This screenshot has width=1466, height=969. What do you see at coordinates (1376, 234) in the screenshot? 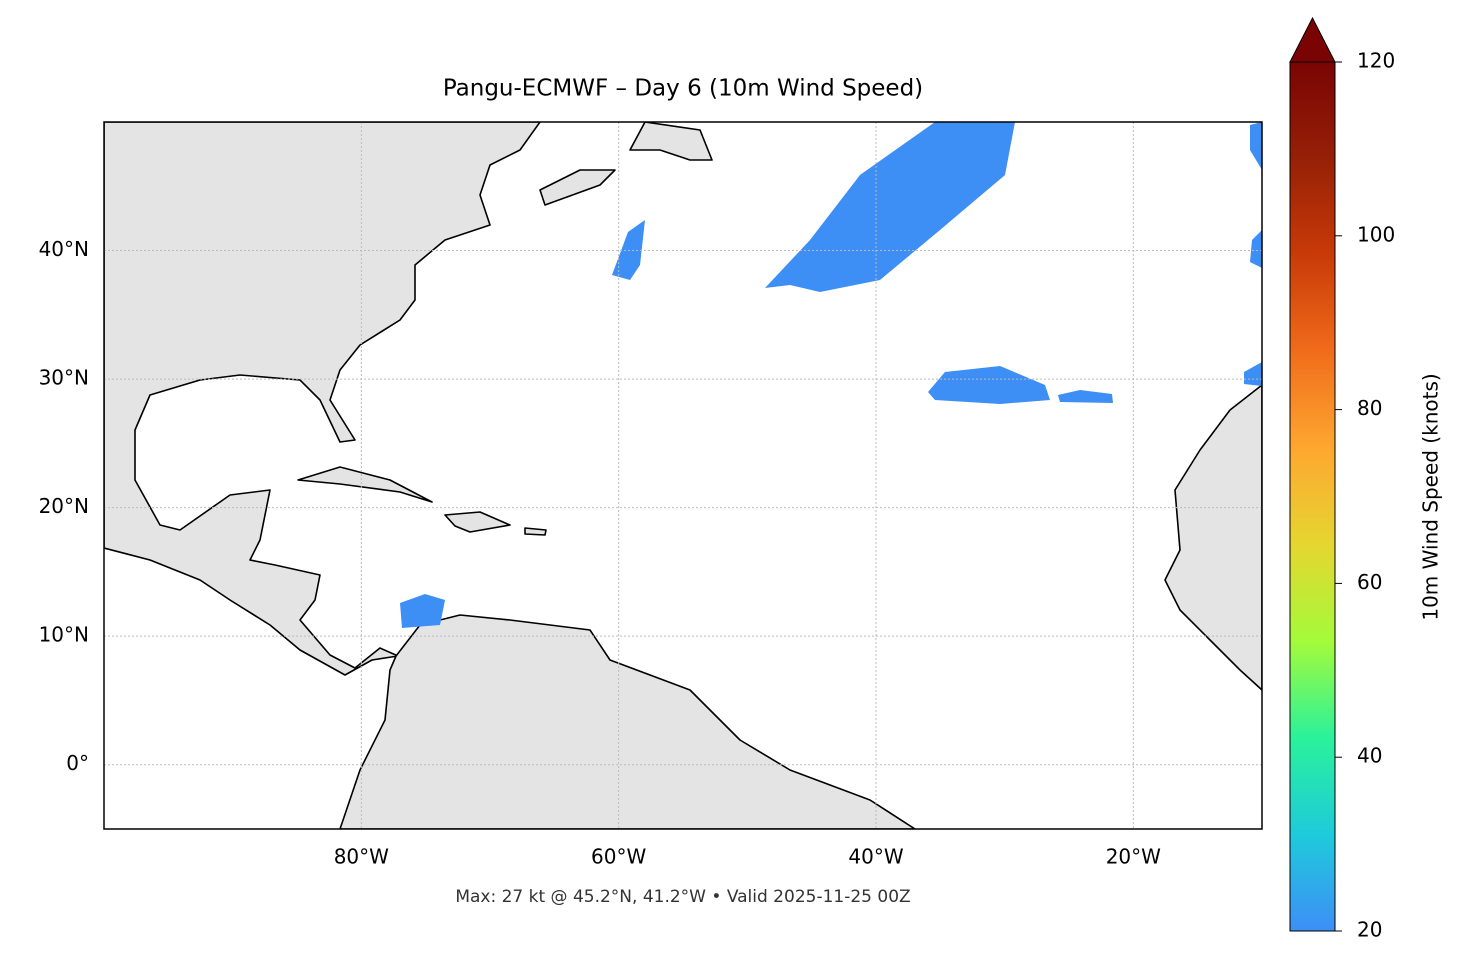
I see `colorbar-tick-label: 100` at bounding box center [1376, 234].